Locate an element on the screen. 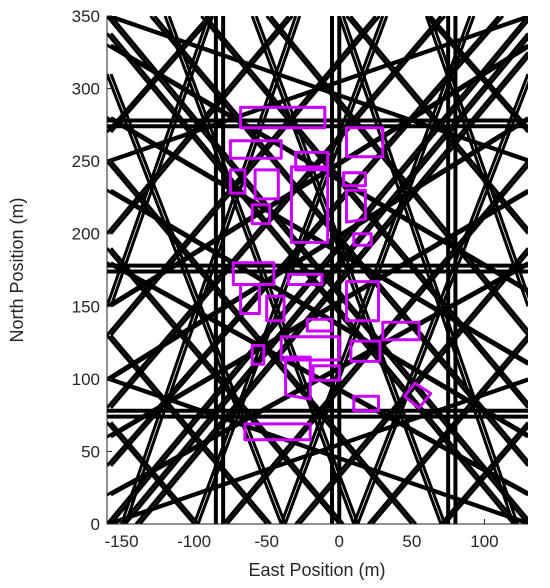 This screenshot has height=588, width=550. y-tick-label: 250 is located at coordinates (86, 161).